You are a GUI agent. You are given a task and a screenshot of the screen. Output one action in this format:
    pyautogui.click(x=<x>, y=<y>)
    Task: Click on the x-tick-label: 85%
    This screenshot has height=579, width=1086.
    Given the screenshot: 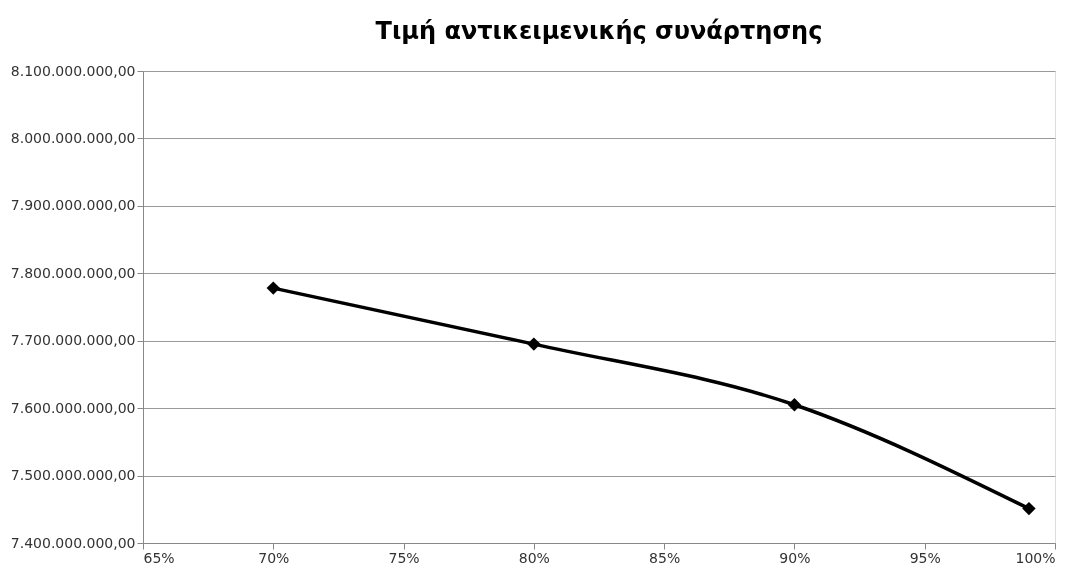 What is the action you would take?
    pyautogui.click(x=665, y=557)
    